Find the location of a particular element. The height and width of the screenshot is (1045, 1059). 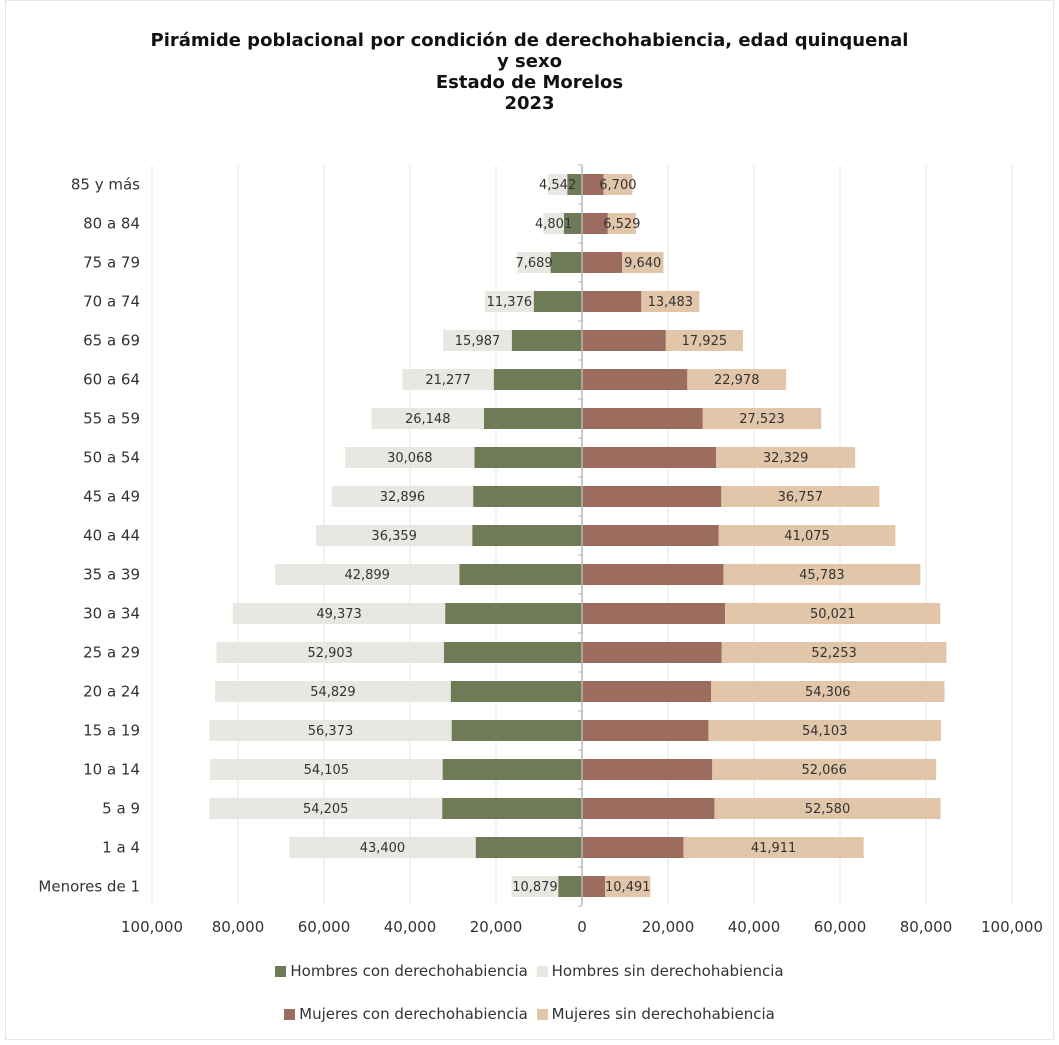

data-label-mujeres-sin: 50,021 is located at coordinates (833, 614).